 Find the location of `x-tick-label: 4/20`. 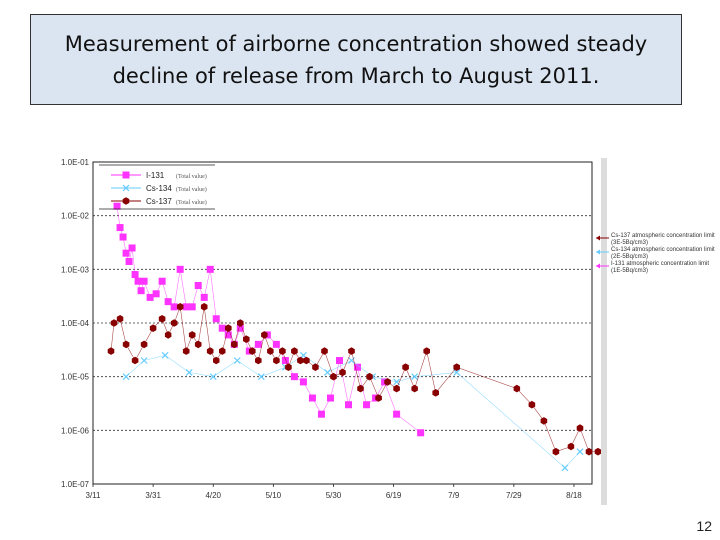

x-tick-label: 4/20 is located at coordinates (213, 495).